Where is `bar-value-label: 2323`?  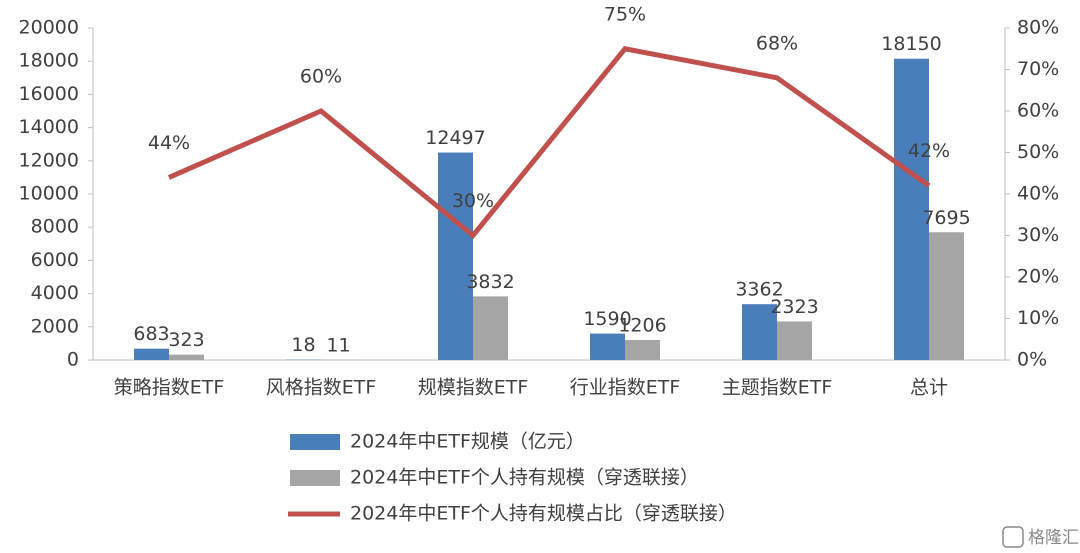 bar-value-label: 2323 is located at coordinates (794, 307).